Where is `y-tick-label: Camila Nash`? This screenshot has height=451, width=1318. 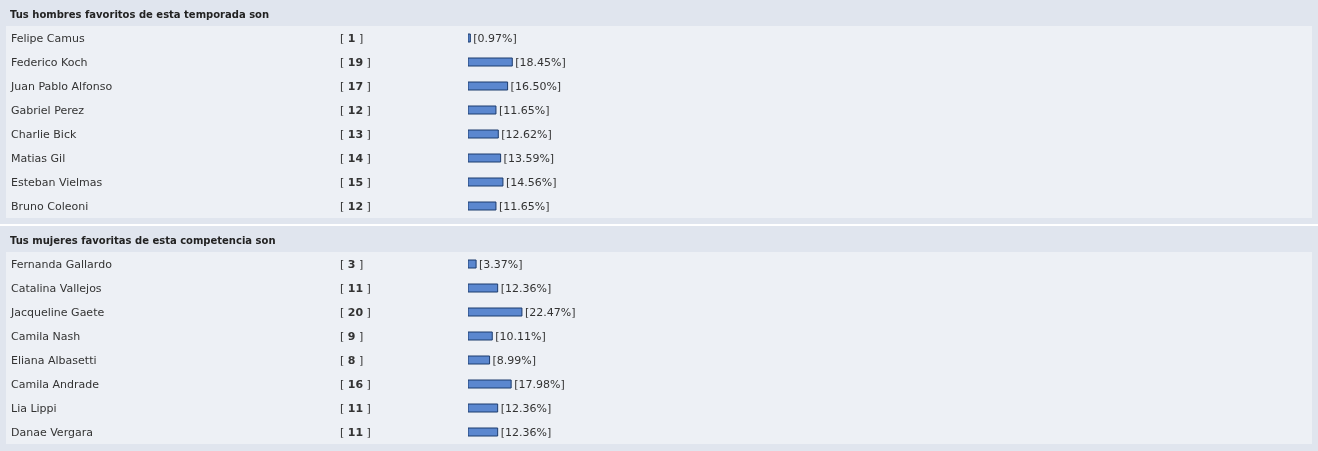 y-tick-label: Camila Nash is located at coordinates (46, 336).